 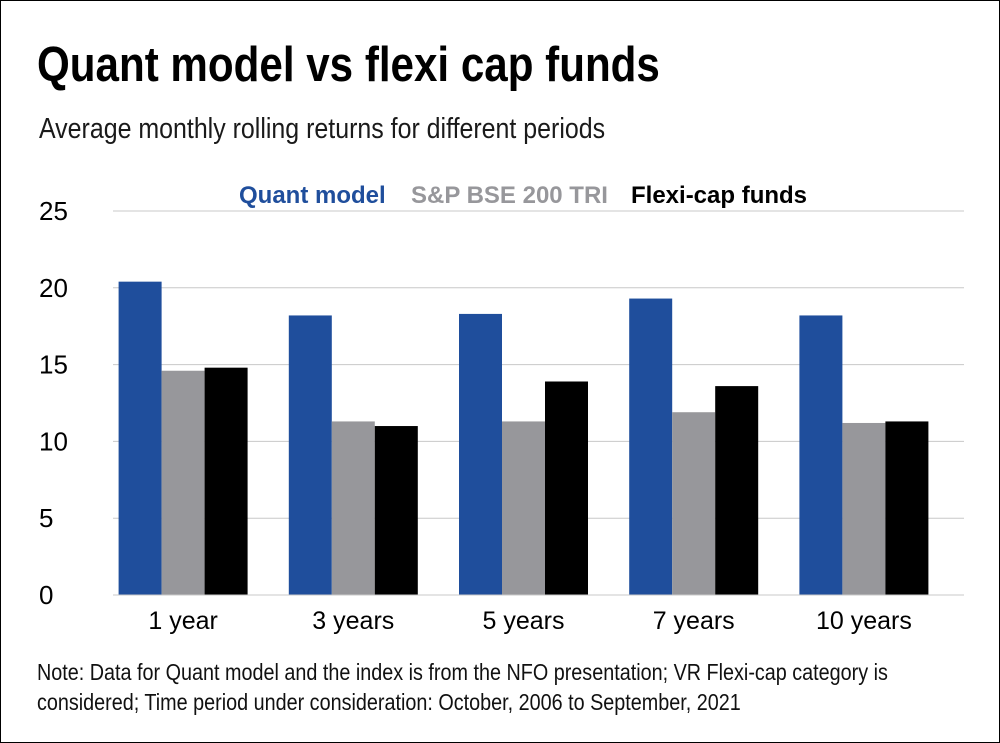 I want to click on y-tick-label: 20, so click(x=53, y=288).